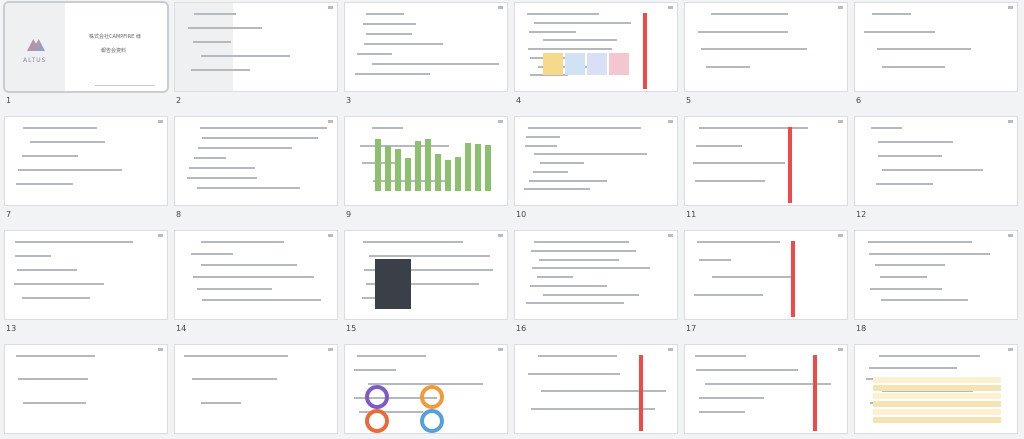 The height and width of the screenshot is (439, 1024). Describe the element at coordinates (204, 47) in the screenshot. I see `cover-panel` at that location.